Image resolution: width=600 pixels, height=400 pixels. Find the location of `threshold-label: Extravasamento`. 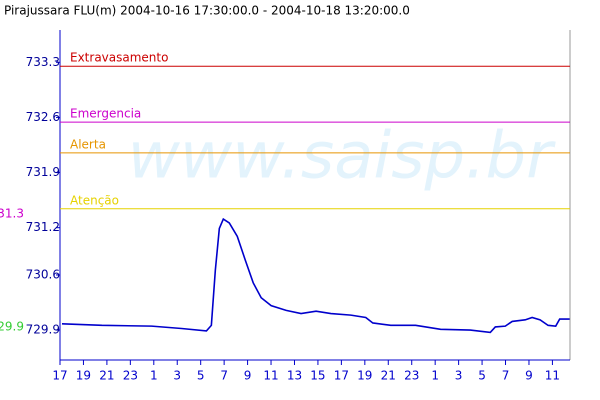

threshold-label: Extravasamento is located at coordinates (119, 58).